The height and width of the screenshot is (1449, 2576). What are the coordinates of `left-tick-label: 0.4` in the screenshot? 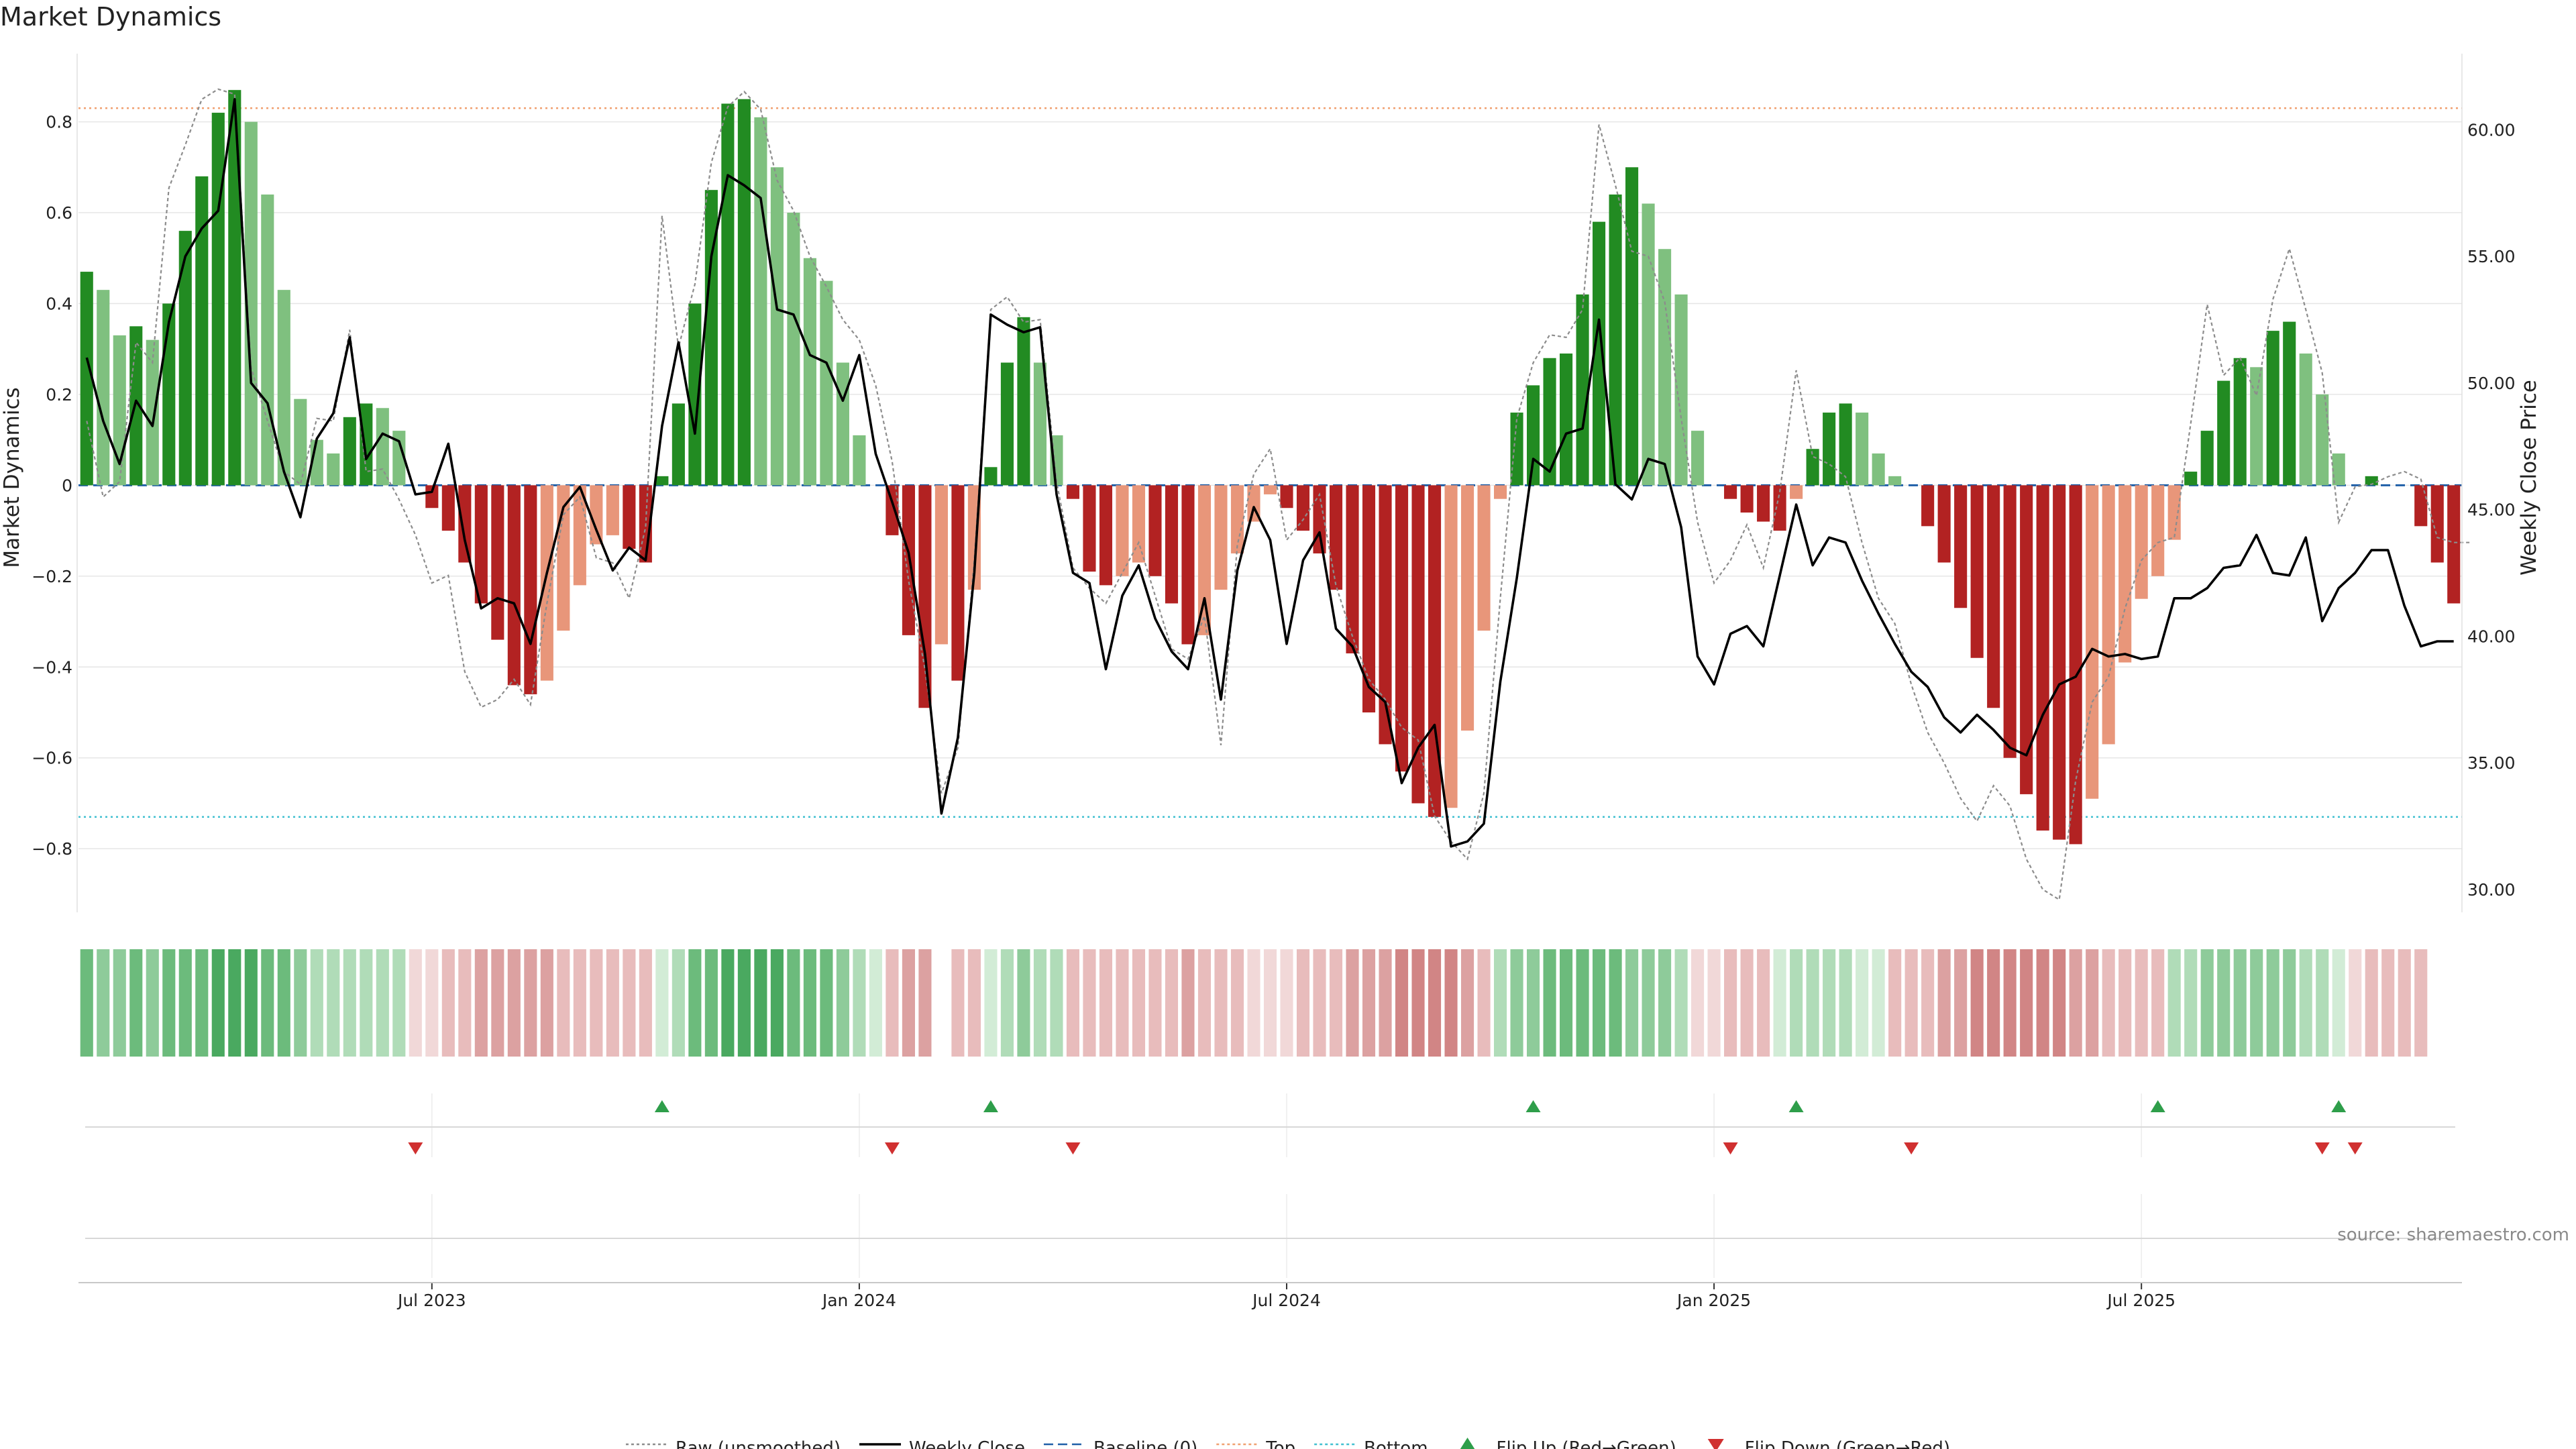 It's located at (59, 303).